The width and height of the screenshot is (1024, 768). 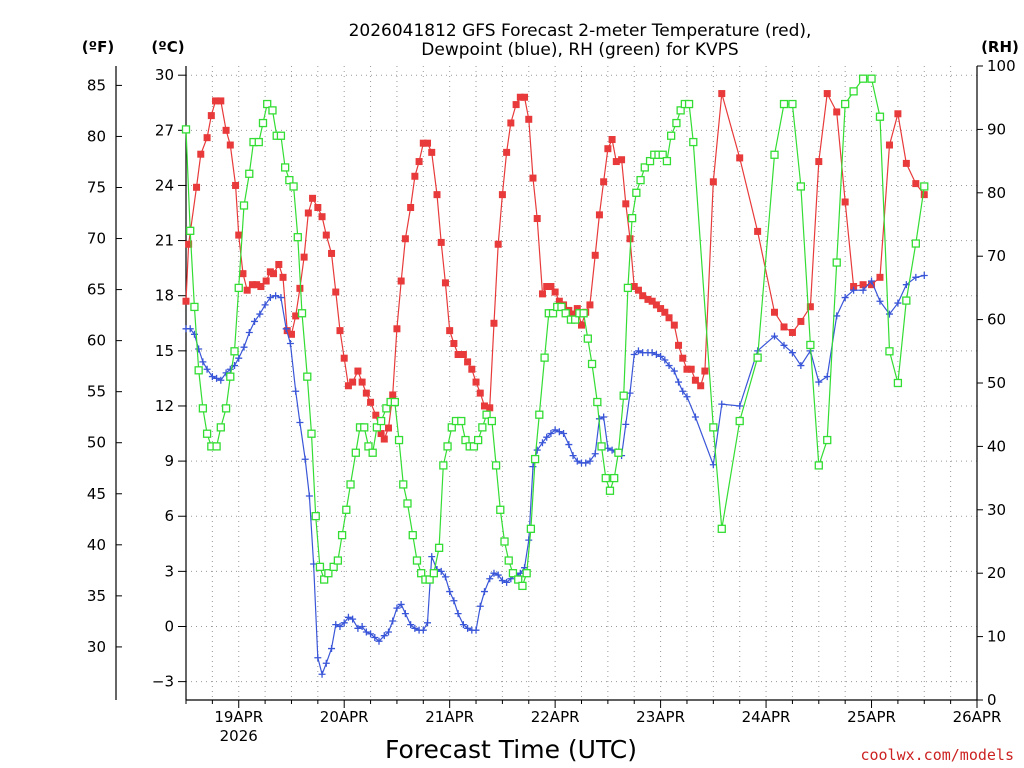 I want to click on celsius-tick-label: 24, so click(x=164, y=185).